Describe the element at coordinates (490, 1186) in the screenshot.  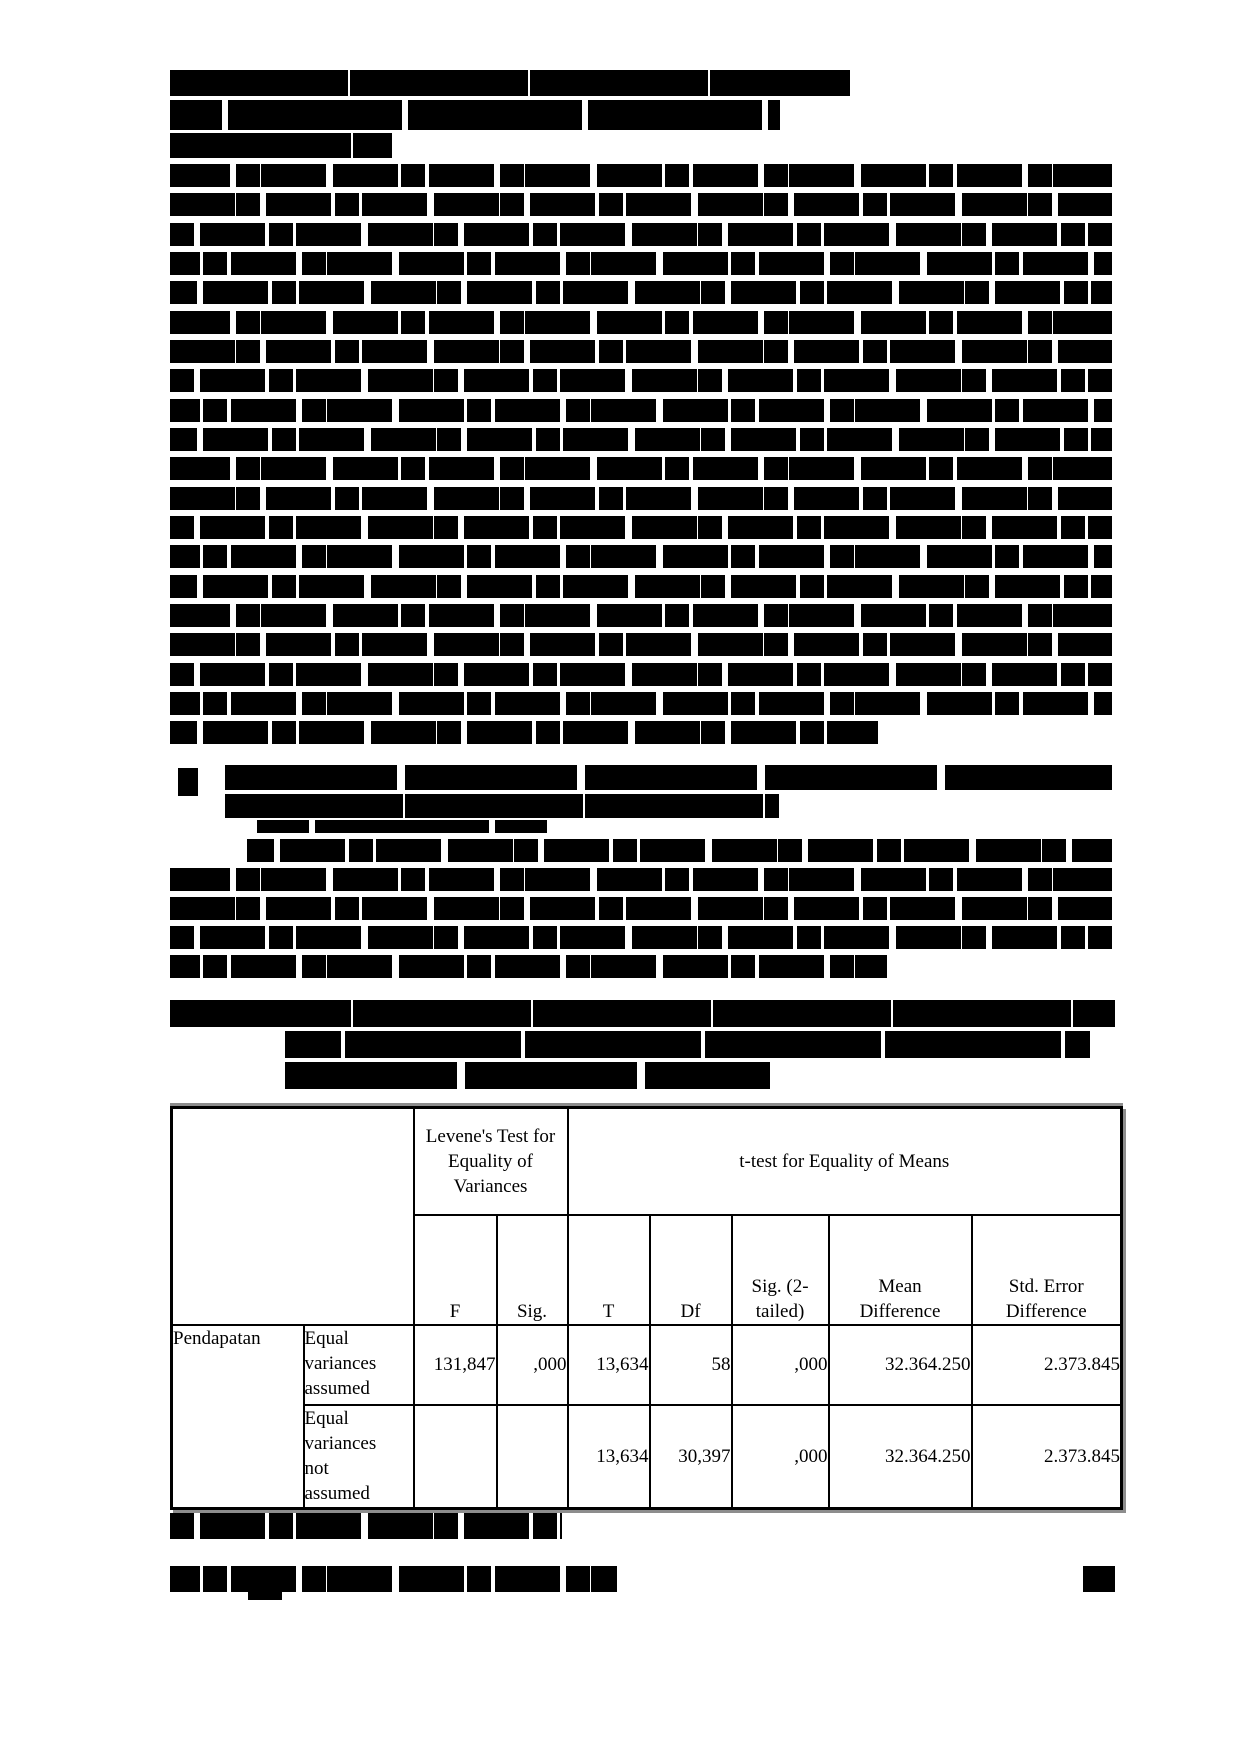
I see `levene-header-line: Variances` at that location.